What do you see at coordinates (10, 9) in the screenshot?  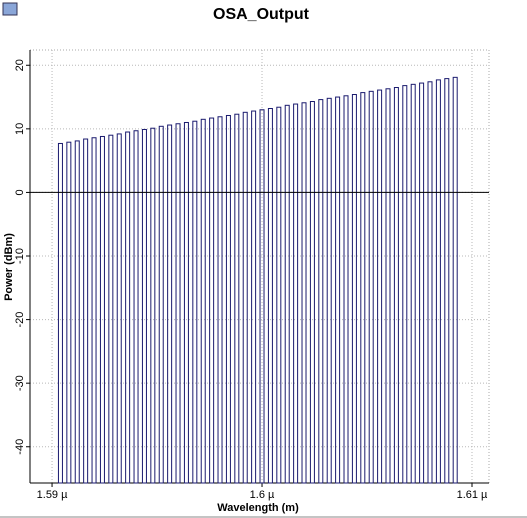 I see `window-icon` at bounding box center [10, 9].